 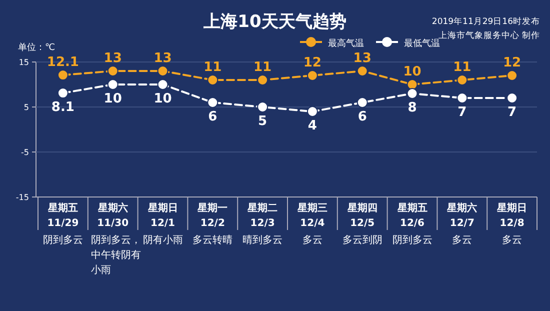 What do you see at coordinates (62, 62) in the screenshot?
I see `data-label: 12.1` at bounding box center [62, 62].